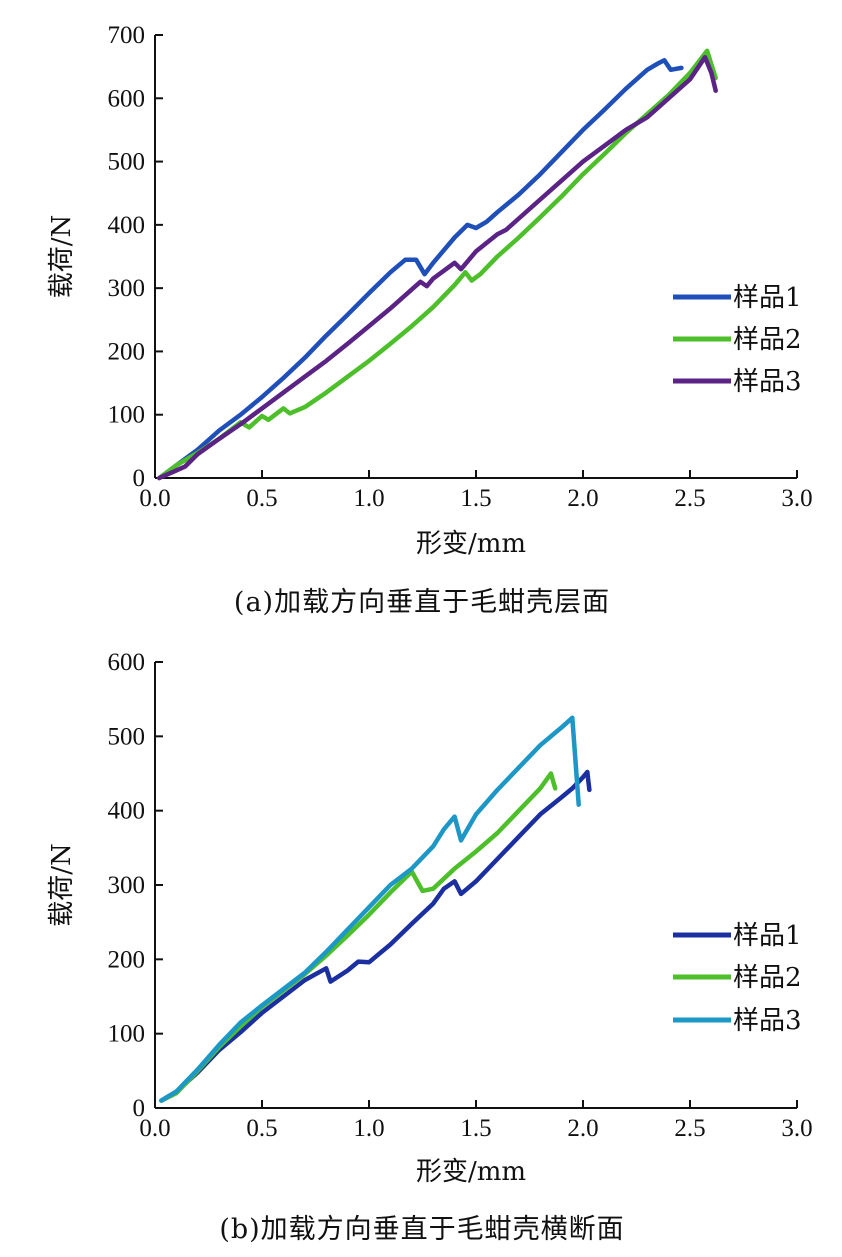  I want to click on y-tick-label: 700, so click(127, 35).